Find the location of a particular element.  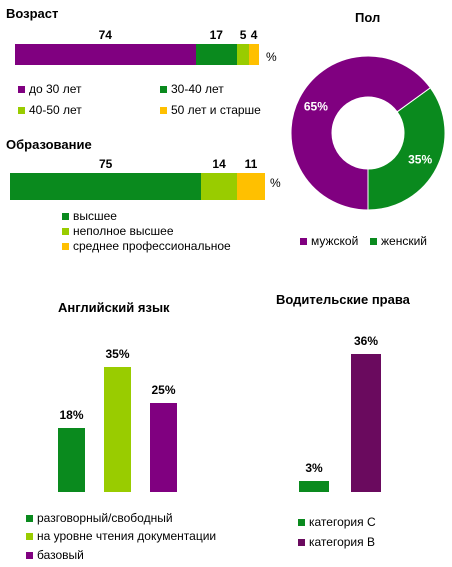

english-legend-fluent: разговорный/свободный is located at coordinates (99, 518).